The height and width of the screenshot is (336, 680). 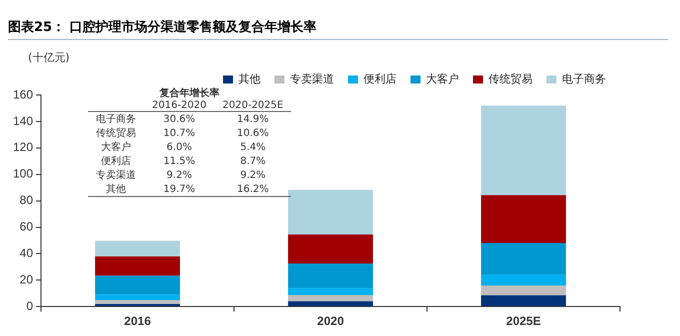 What do you see at coordinates (30, 305) in the screenshot?
I see `y-tick-label: 0` at bounding box center [30, 305].